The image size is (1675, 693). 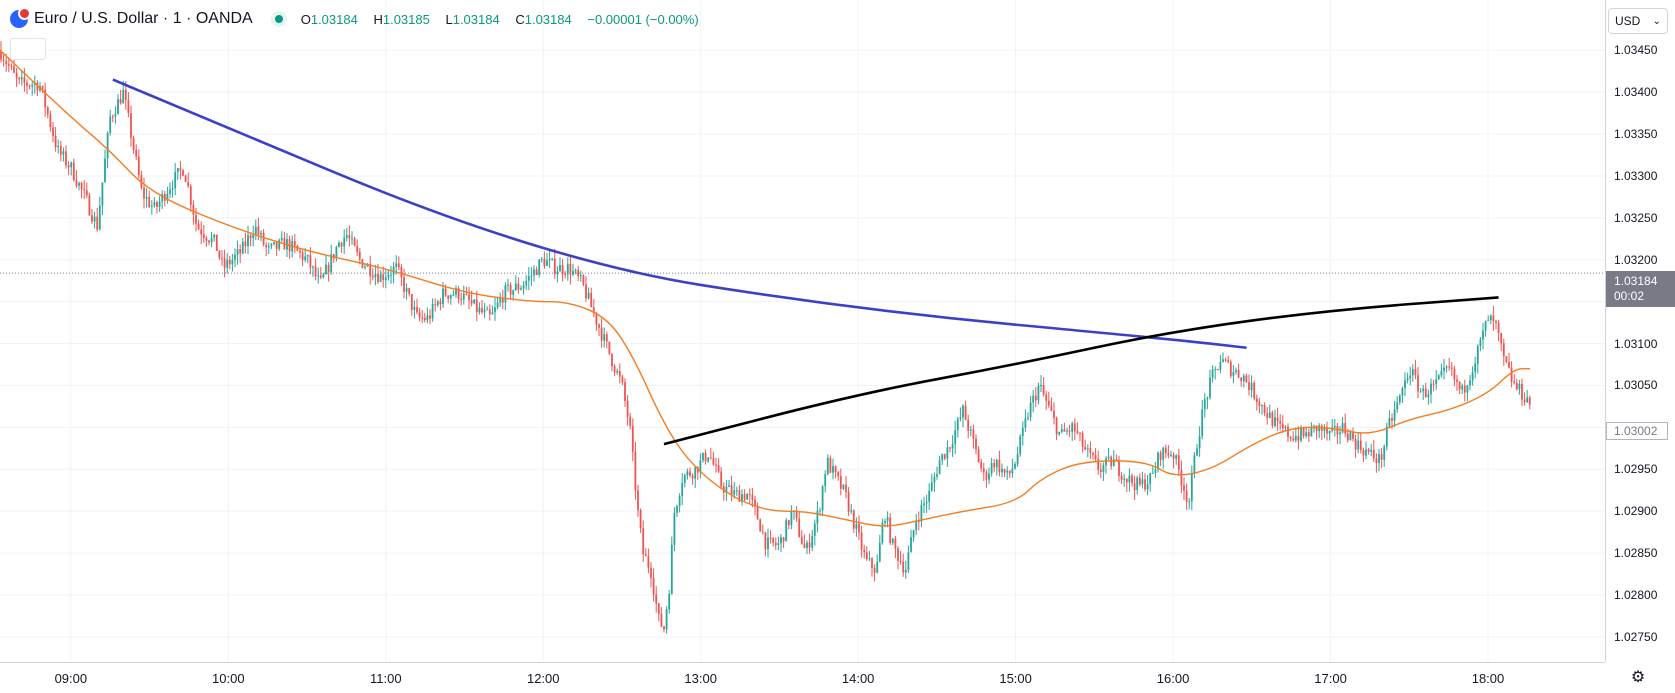 What do you see at coordinates (28, 49) in the screenshot?
I see `legend-collapse-button` at bounding box center [28, 49].